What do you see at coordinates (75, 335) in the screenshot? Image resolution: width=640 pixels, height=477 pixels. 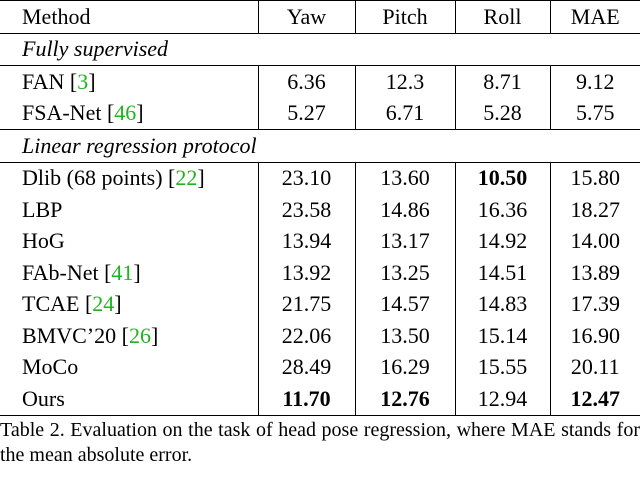 I see `method-text: BMVC’20 [` at bounding box center [75, 335].